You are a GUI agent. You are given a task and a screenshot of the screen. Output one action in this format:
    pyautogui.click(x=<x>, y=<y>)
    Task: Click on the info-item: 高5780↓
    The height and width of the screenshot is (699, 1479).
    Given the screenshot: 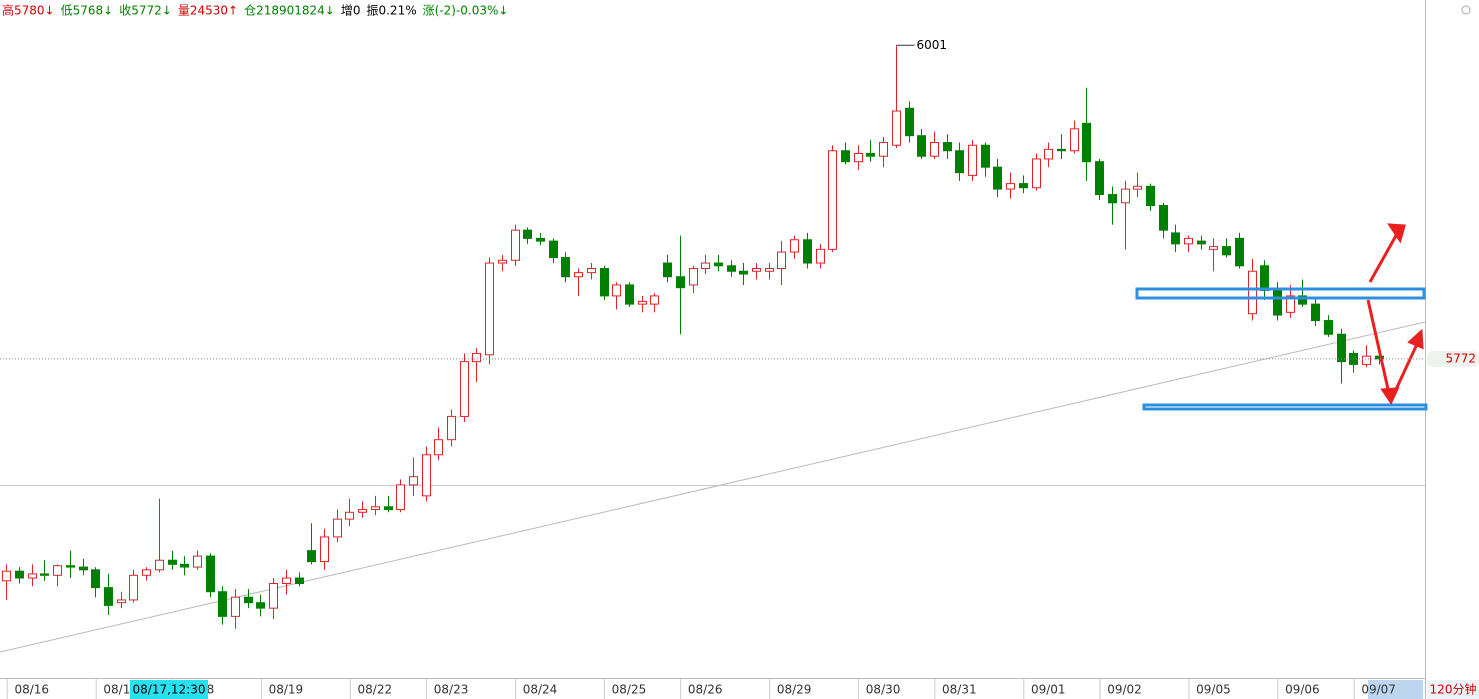 What is the action you would take?
    pyautogui.click(x=28, y=10)
    